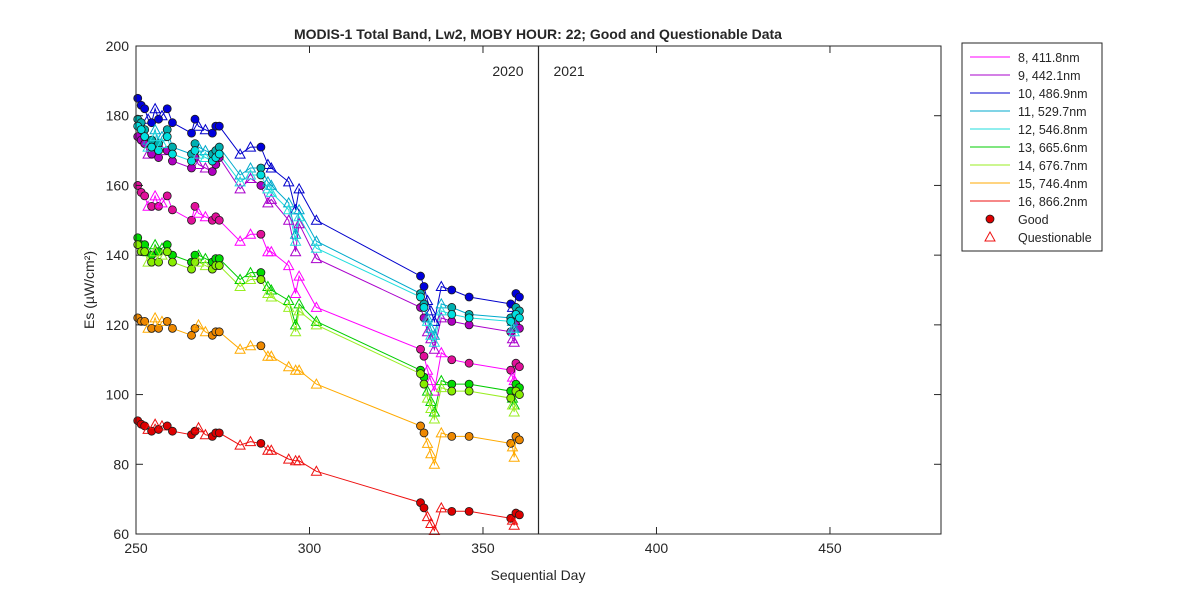  I want to click on legend-questionable-marker, so click(990, 236).